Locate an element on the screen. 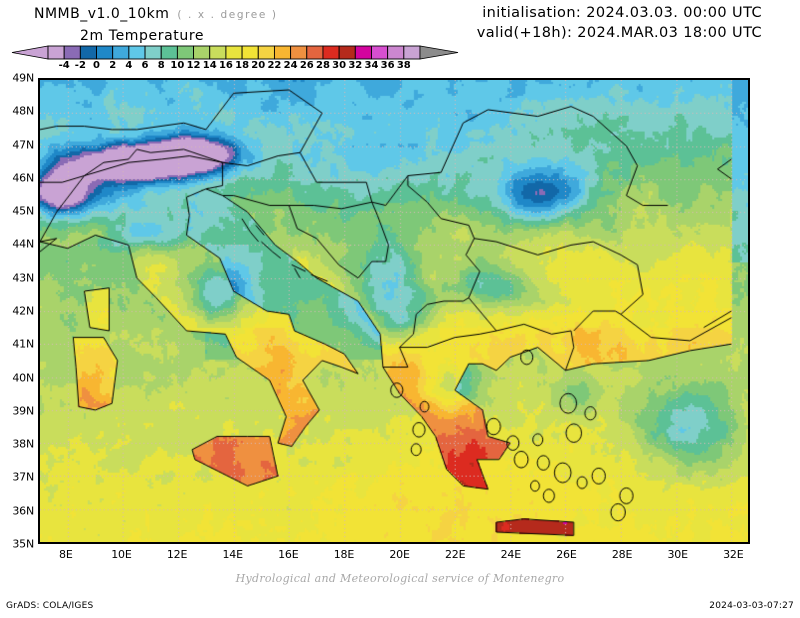  colorbar-tick: 12 is located at coordinates (193, 65).